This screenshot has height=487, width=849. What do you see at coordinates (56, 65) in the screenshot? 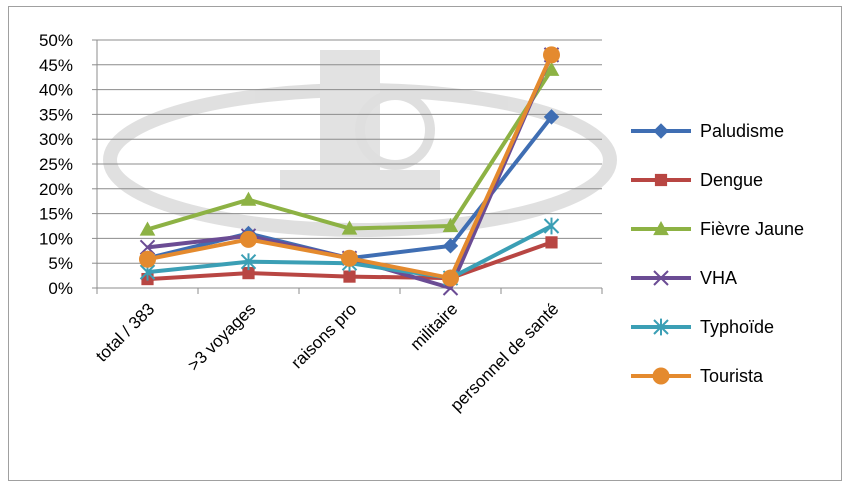
I see `y-tick-label: 45%` at bounding box center [56, 65].